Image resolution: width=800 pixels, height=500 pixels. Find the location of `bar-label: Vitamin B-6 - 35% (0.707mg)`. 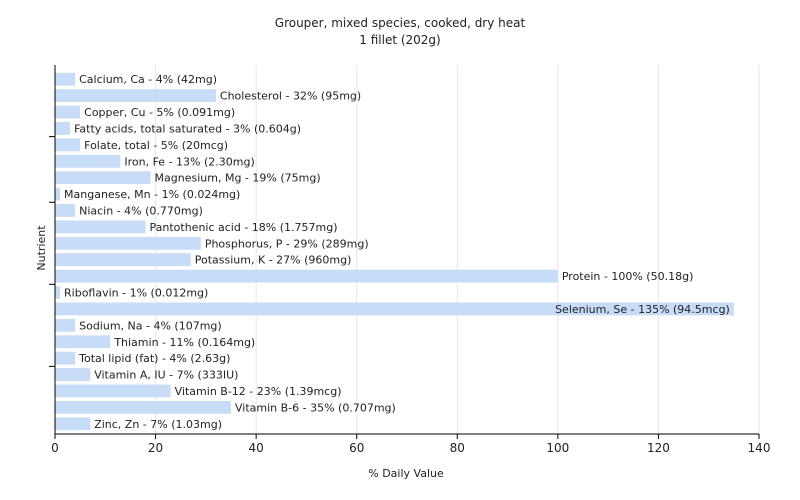

bar-label: Vitamin B-6 - 35% (0.707mg) is located at coordinates (315, 407).